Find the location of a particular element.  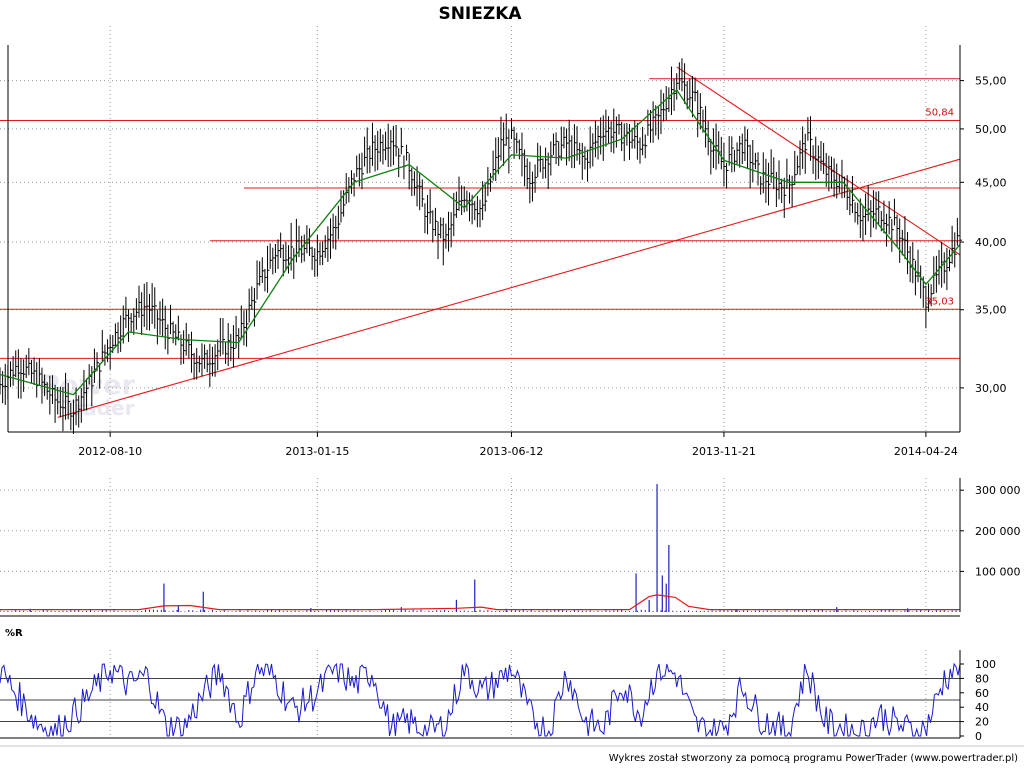

chart-title: SNIEZKA is located at coordinates (480, 14).